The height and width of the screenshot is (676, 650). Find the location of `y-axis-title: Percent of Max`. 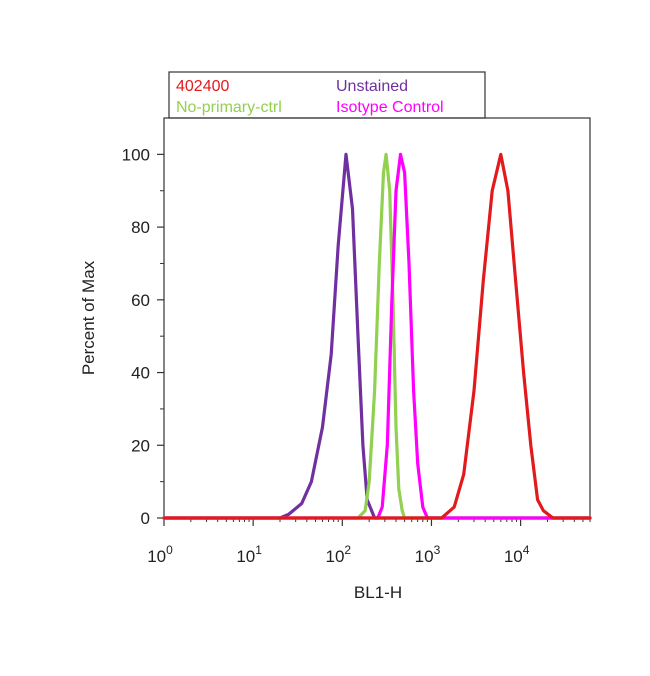

y-axis-title: Percent of Max is located at coordinates (88, 317).